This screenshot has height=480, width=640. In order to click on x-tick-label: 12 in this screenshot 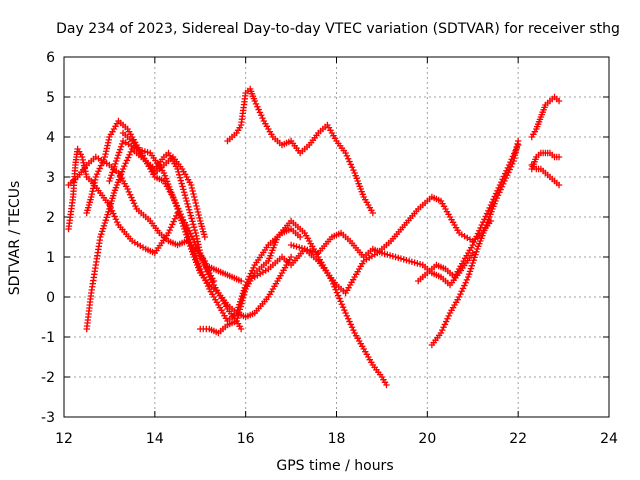, I will do `click(64, 439)`.